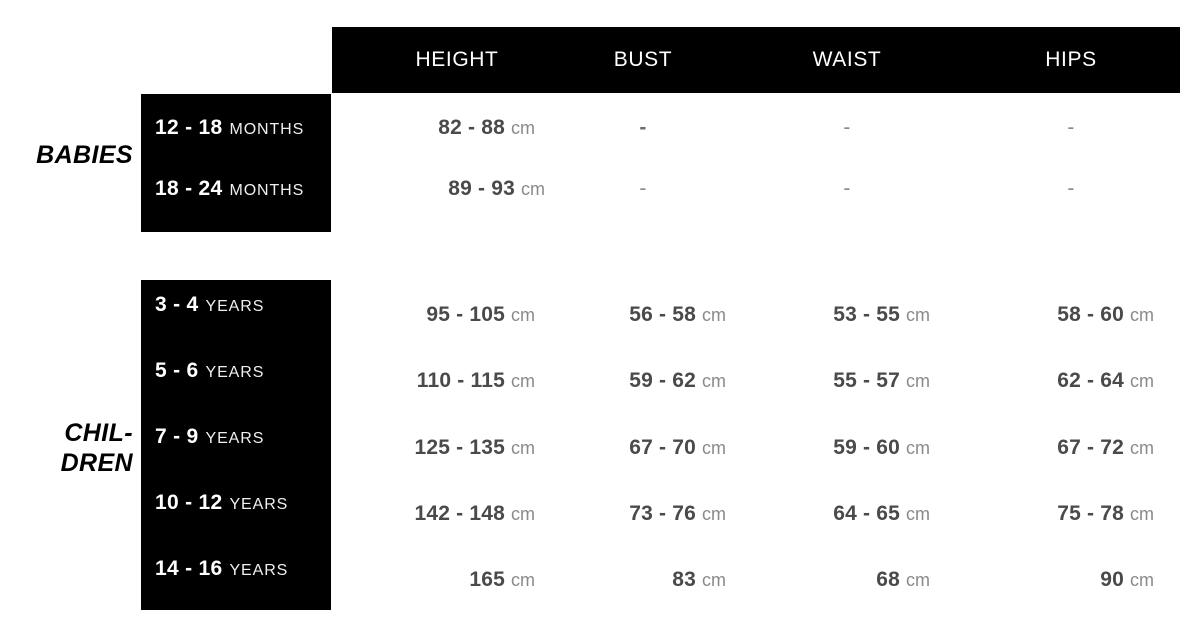 This screenshot has width=1200, height=642. I want to click on cell-children-4-height: 165 cm, so click(435, 580).